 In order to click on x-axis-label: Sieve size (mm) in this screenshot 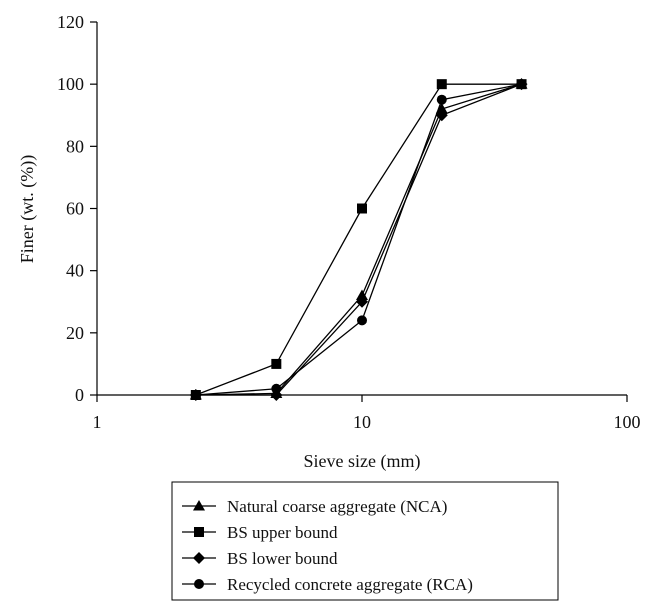, I will do `click(362, 461)`.